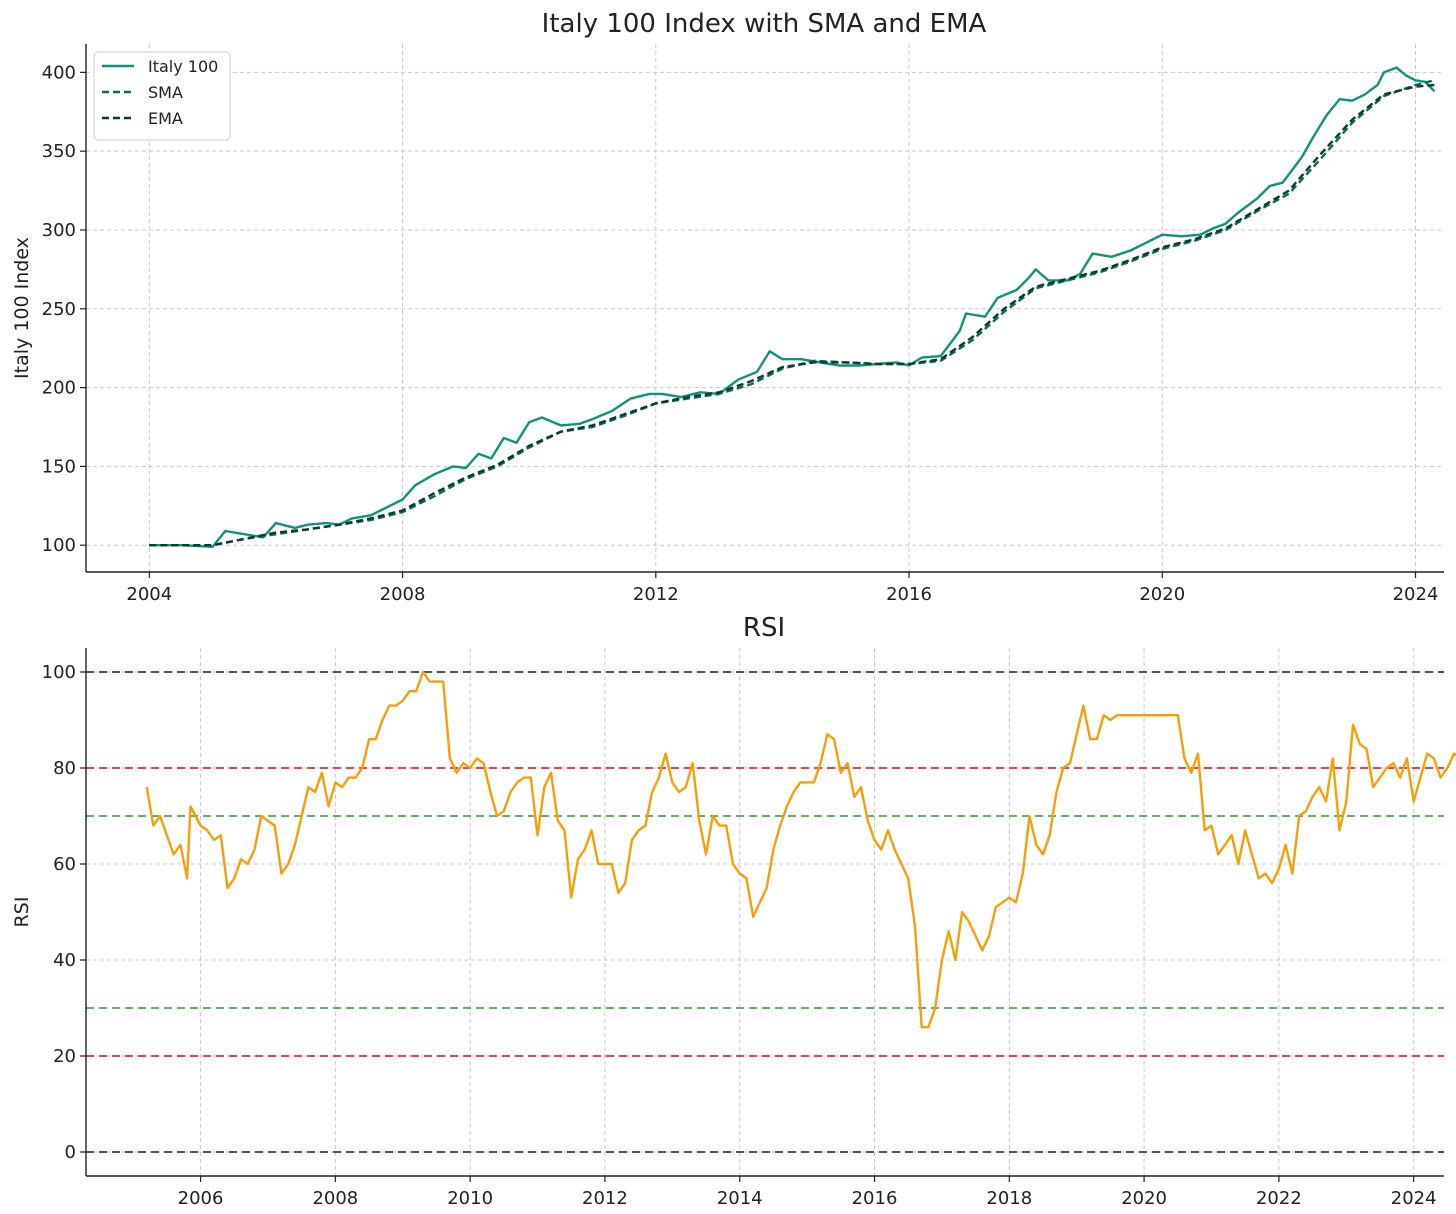 Image resolution: width=1456 pixels, height=1214 pixels. What do you see at coordinates (149, 594) in the screenshot?
I see `x-tick-label: 2004` at bounding box center [149, 594].